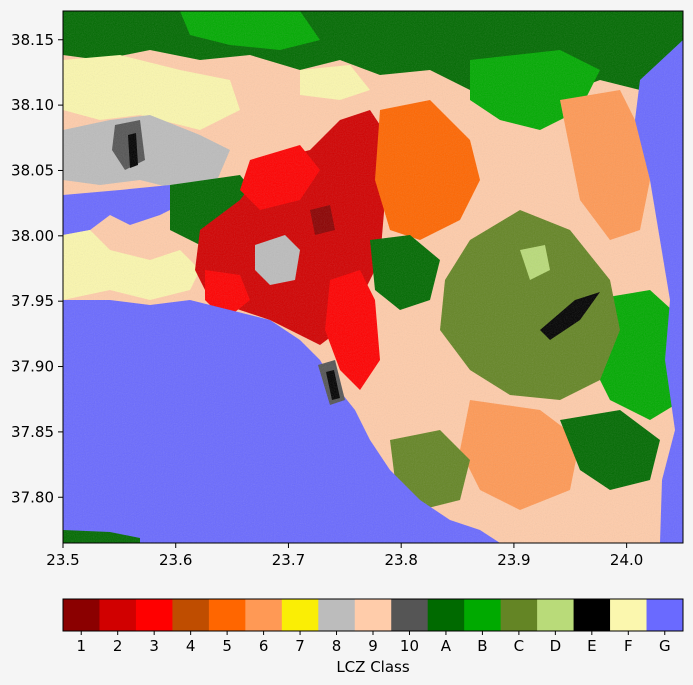 This screenshot has width=693, height=685. Describe the element at coordinates (556, 646) in the screenshot. I see `colorbar-label-D: D` at that location.